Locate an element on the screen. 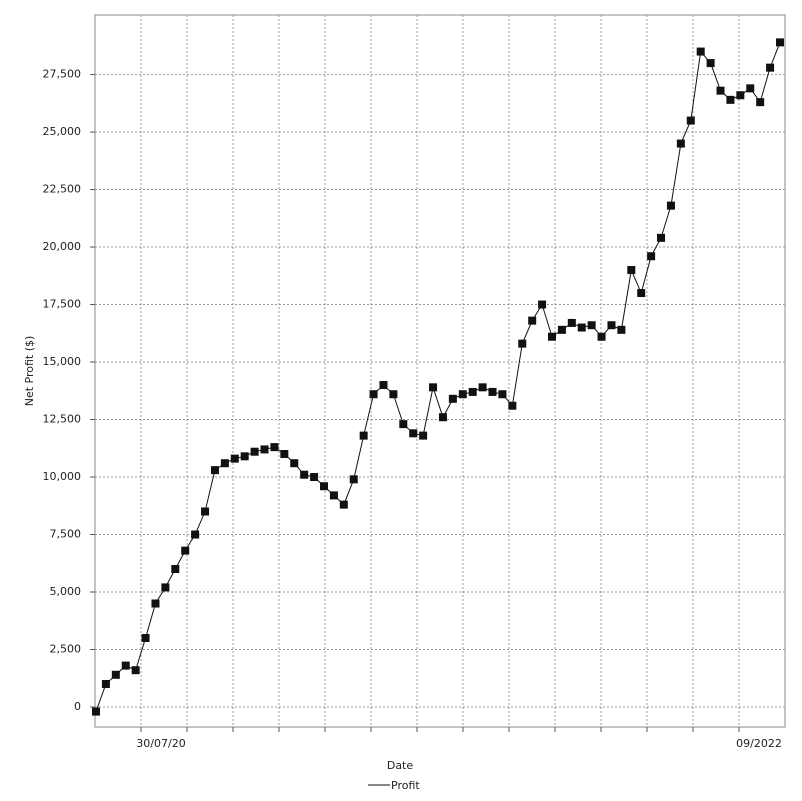  x-tick-label: 30/07/20 is located at coordinates (160, 743).